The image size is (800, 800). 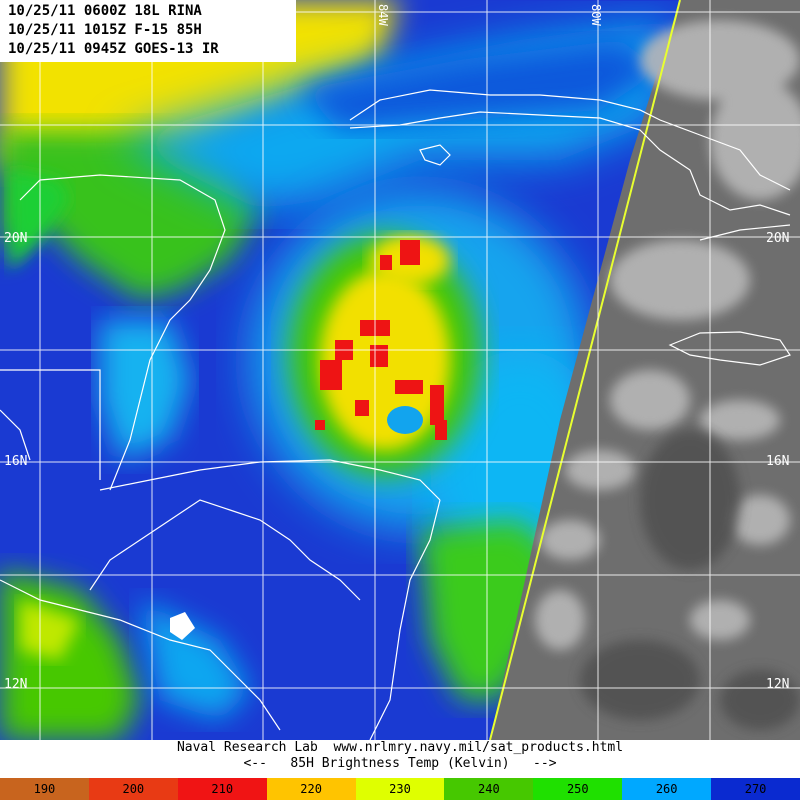 I want to click on colorbar-tick-label: 240, so click(x=489, y=789).